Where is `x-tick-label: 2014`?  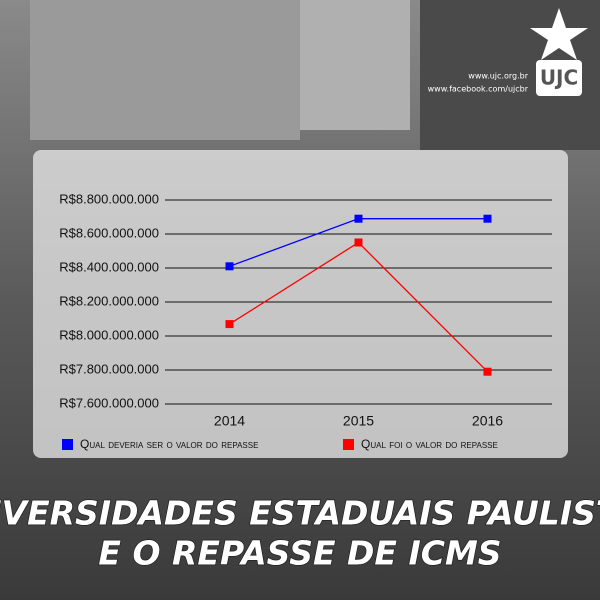 x-tick-label: 2014 is located at coordinates (229, 421).